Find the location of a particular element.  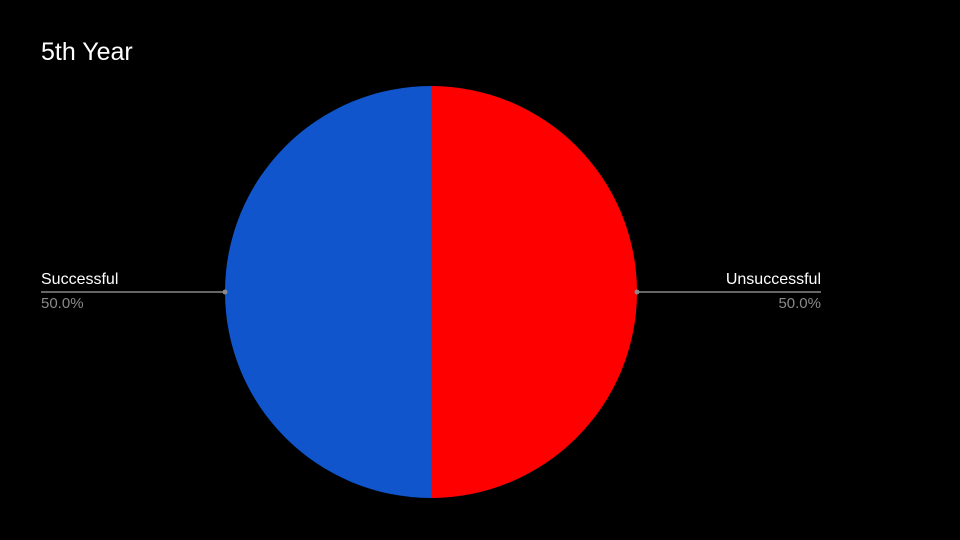

leader-lines is located at coordinates (431, 292).